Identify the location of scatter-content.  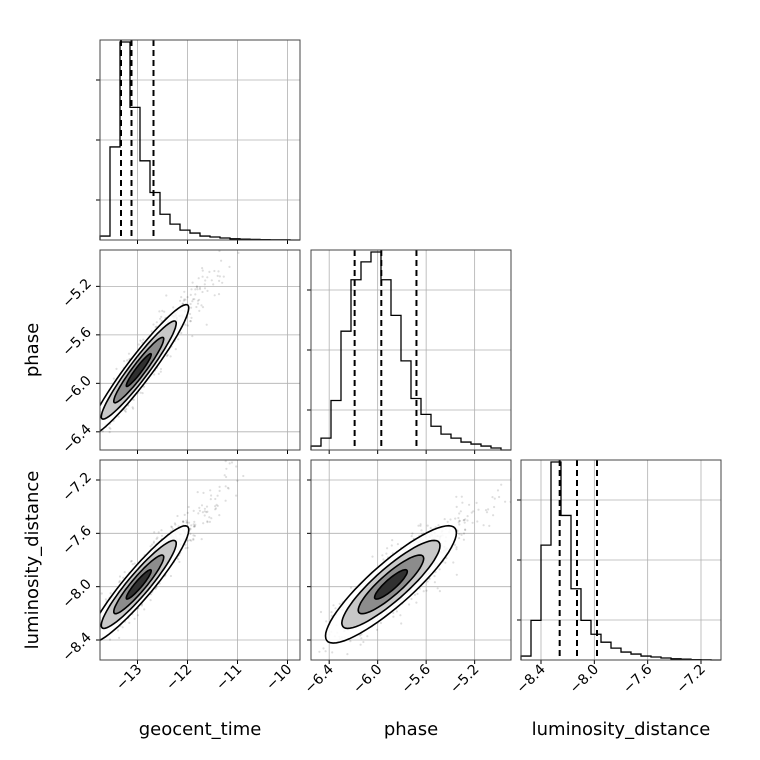
(184, 317).